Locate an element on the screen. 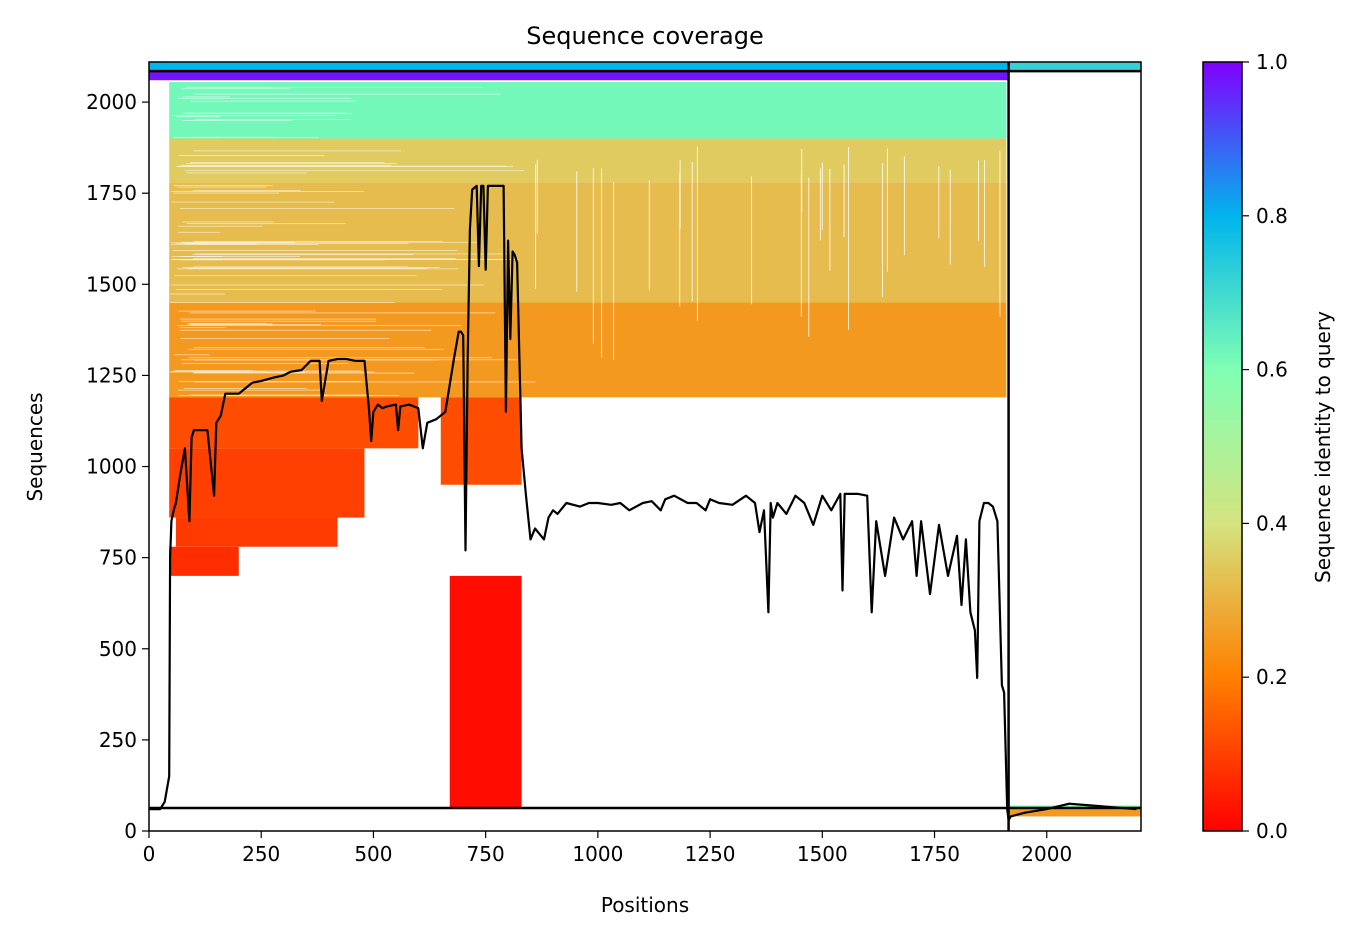  x-tick-label: 1000 is located at coordinates (597, 854).